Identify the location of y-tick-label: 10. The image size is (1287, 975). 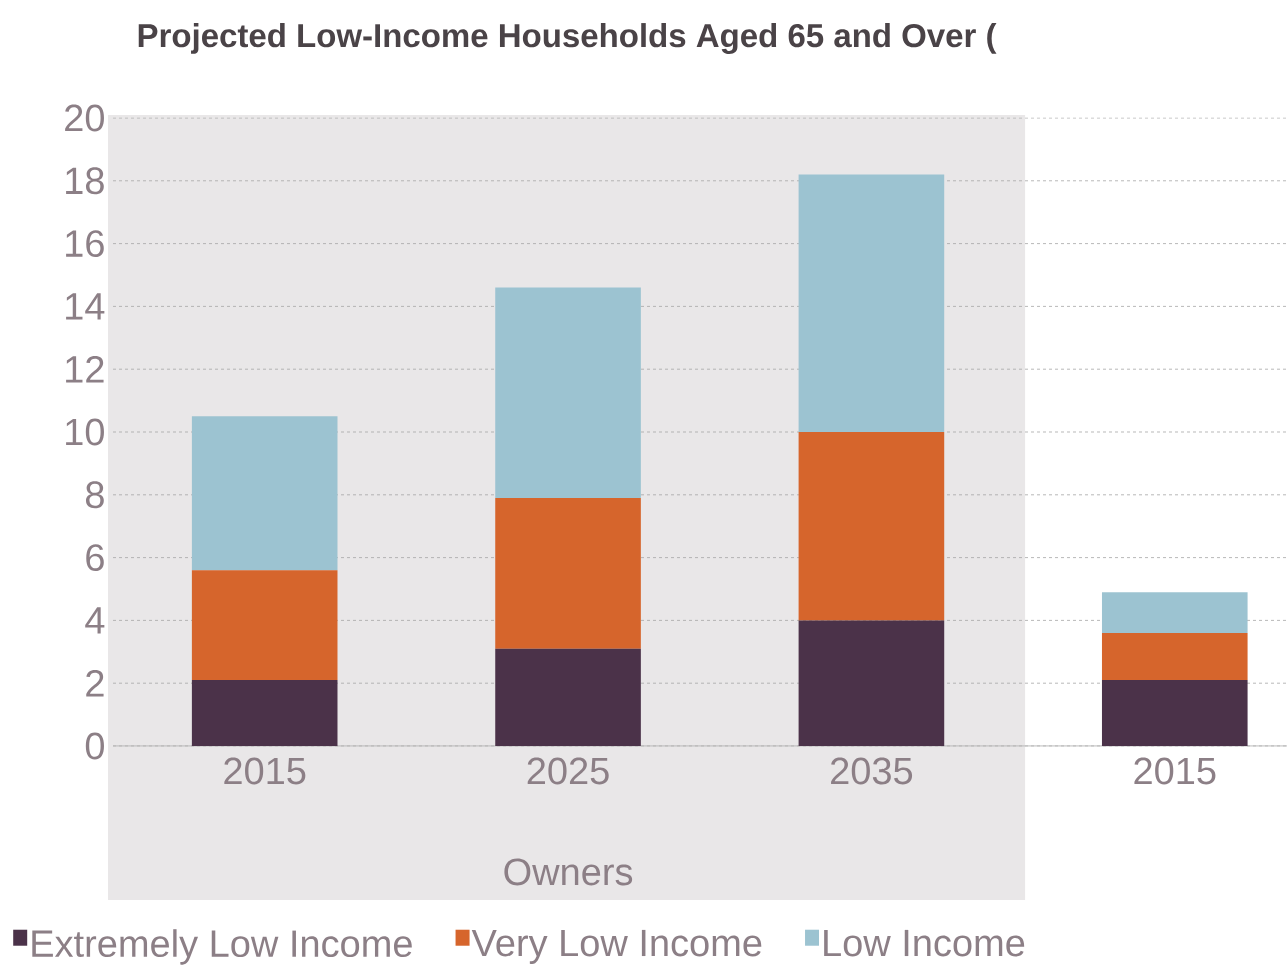
(85, 432).